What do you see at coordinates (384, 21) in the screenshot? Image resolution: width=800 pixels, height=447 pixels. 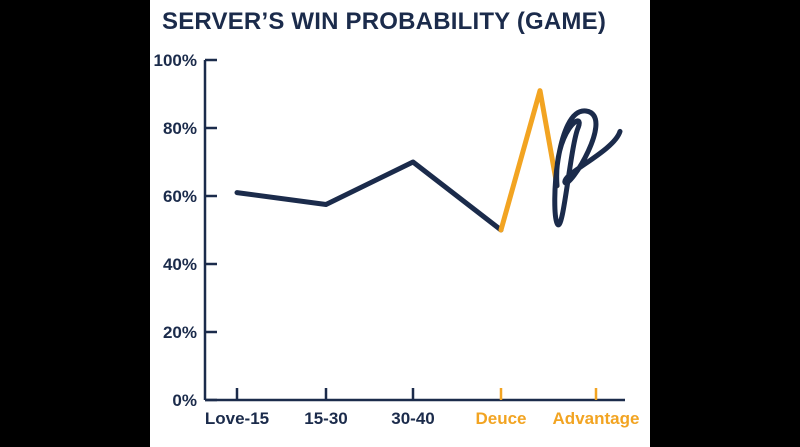 I see `chart-title: SERVER’S WIN PROBABILITY (GAME)` at bounding box center [384, 21].